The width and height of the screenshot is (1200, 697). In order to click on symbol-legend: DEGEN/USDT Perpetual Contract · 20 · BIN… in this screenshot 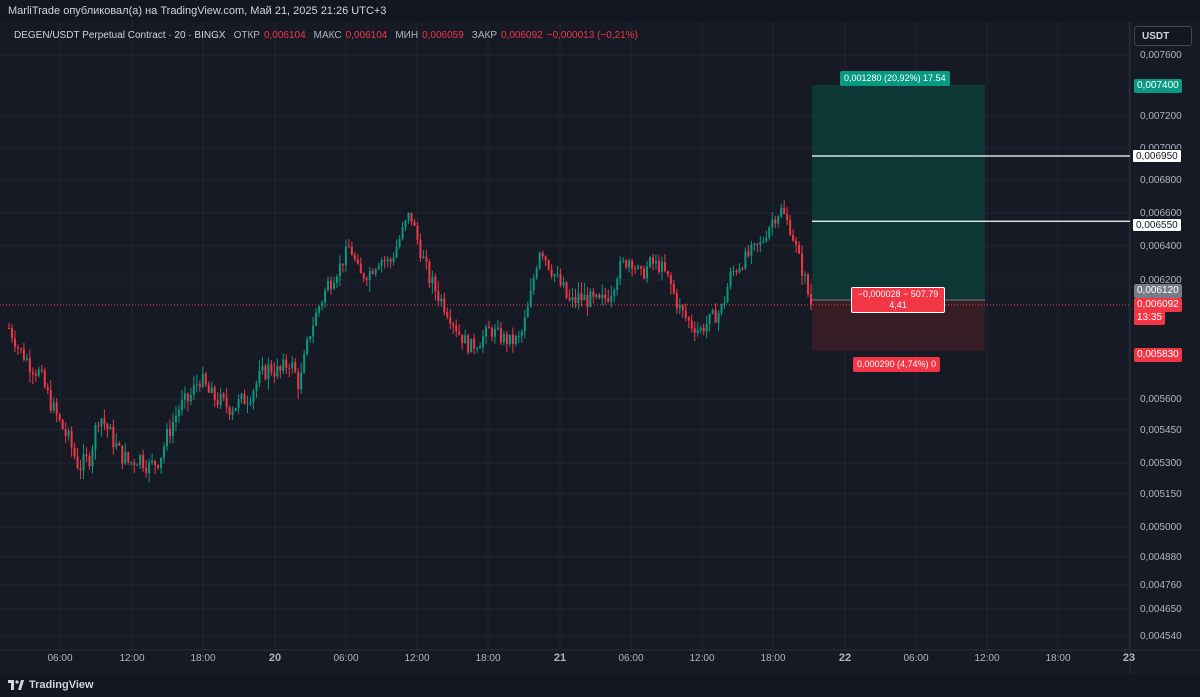, I will do `click(326, 35)`.